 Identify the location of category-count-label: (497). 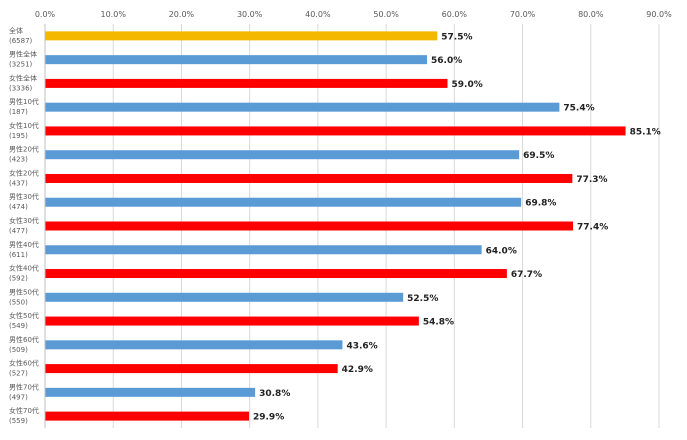
(18, 397).